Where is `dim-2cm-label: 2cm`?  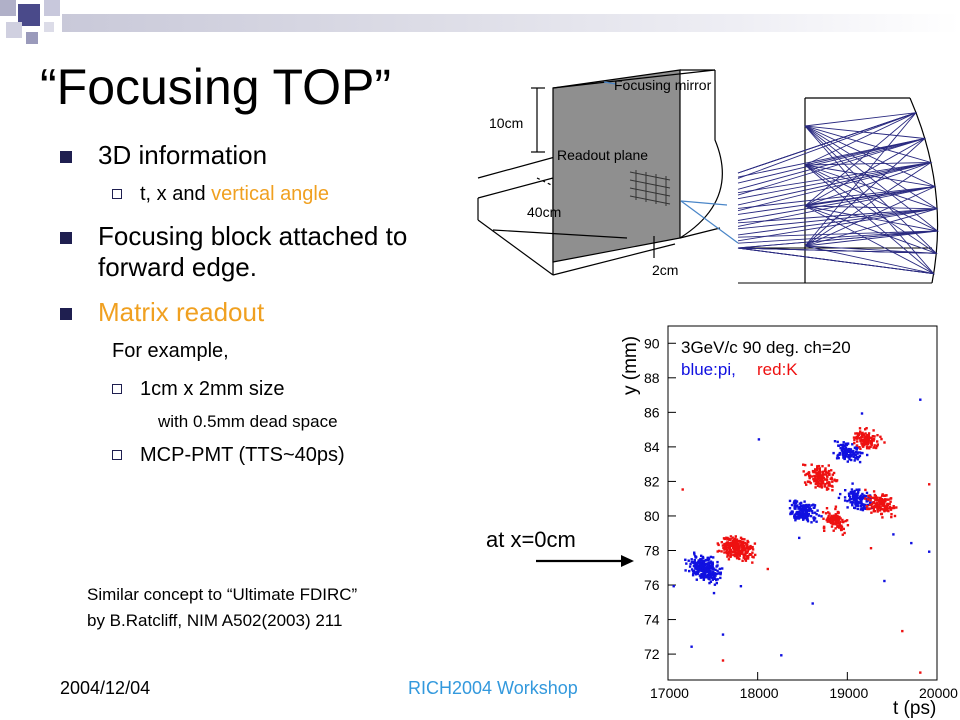 dim-2cm-label: 2cm is located at coordinates (665, 270).